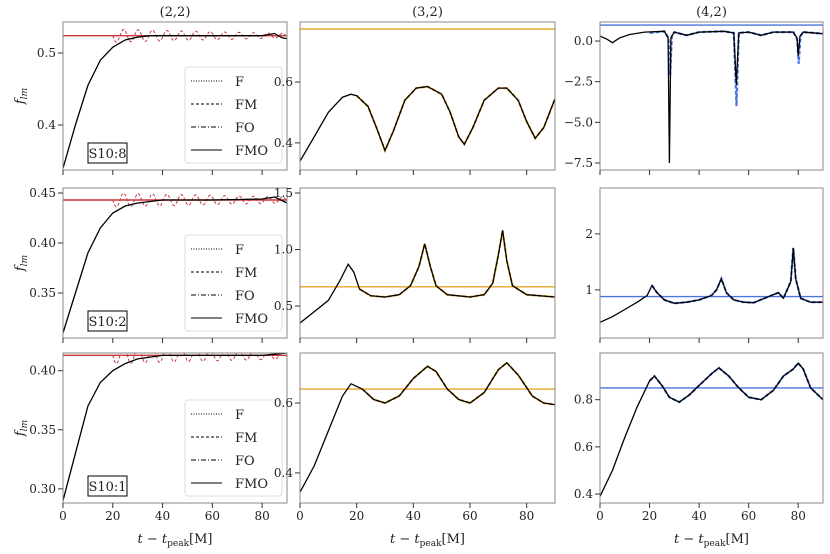  What do you see at coordinates (578, 82) in the screenshot?
I see `y-tick-label: −2.5` at bounding box center [578, 82].